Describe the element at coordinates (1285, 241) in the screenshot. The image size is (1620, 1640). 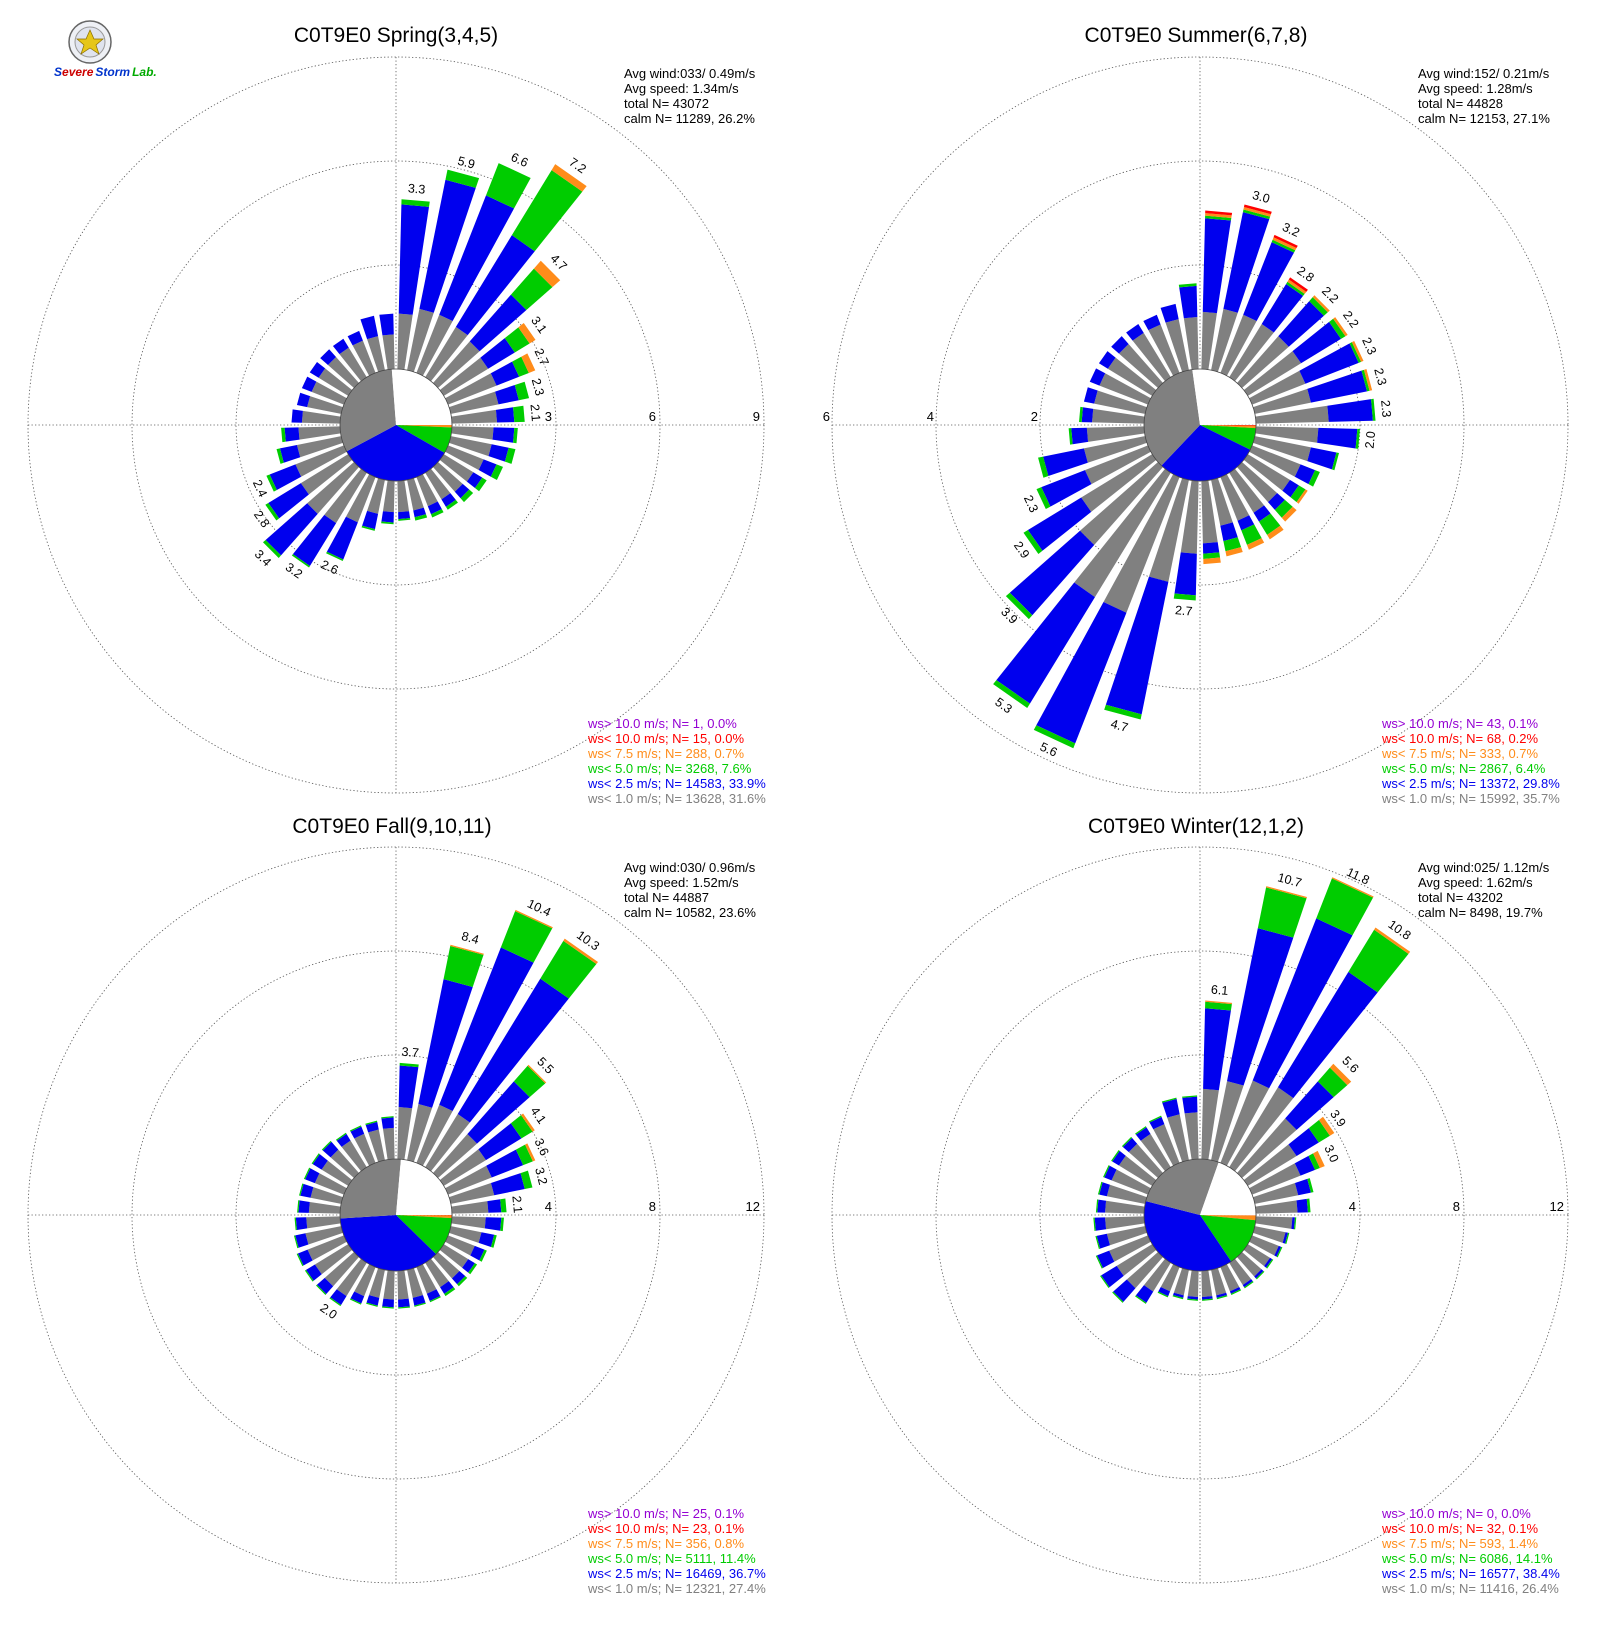
I see `bar-segment-lt10` at that location.